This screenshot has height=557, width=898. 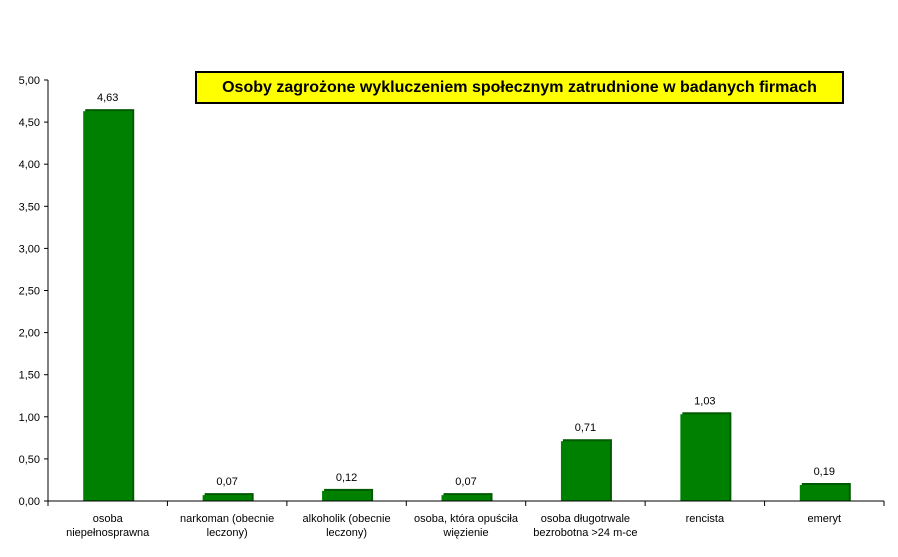 I want to click on y-tick-label: 5,00, so click(x=29, y=81).